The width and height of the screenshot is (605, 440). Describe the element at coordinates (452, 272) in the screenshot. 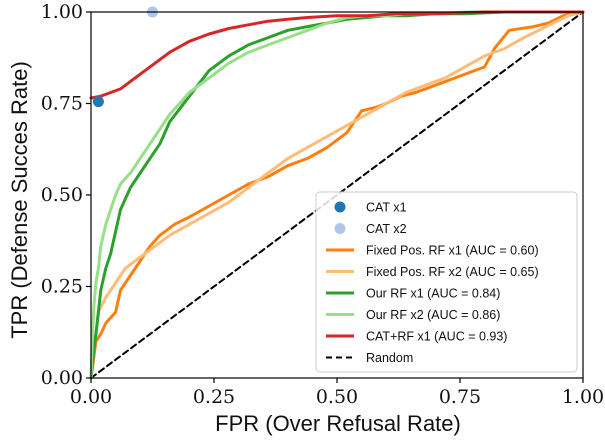

I see `legend-label: Fixed Pos. RF x2 (AUC = 0.65)` at that location.